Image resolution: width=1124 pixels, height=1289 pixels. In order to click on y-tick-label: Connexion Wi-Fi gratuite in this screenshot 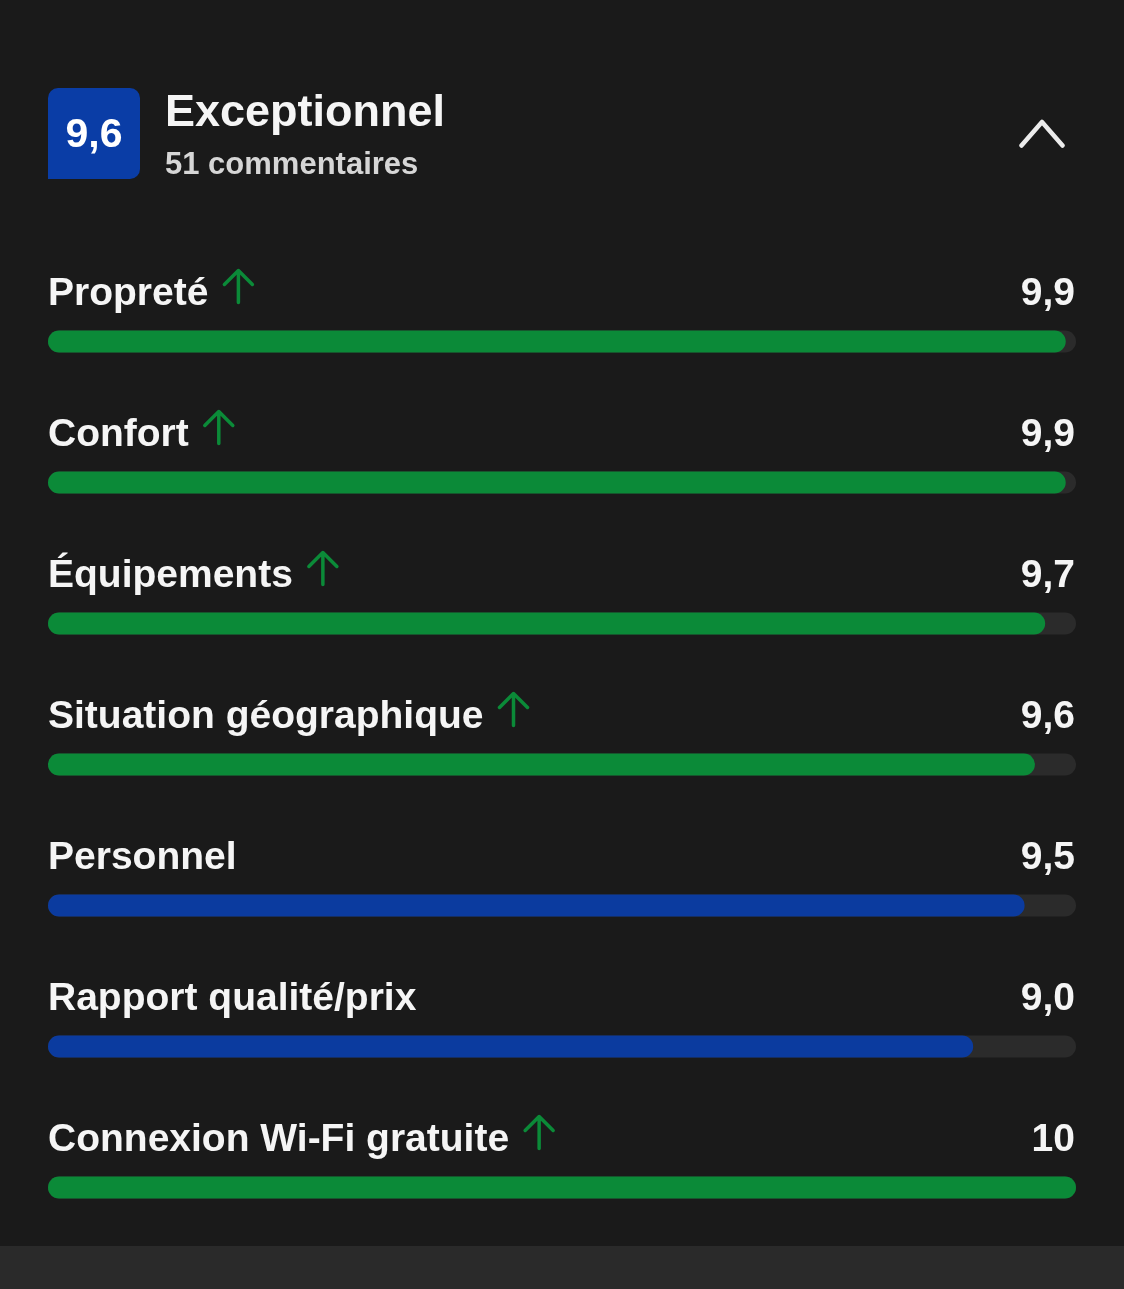, I will do `click(279, 1137)`.